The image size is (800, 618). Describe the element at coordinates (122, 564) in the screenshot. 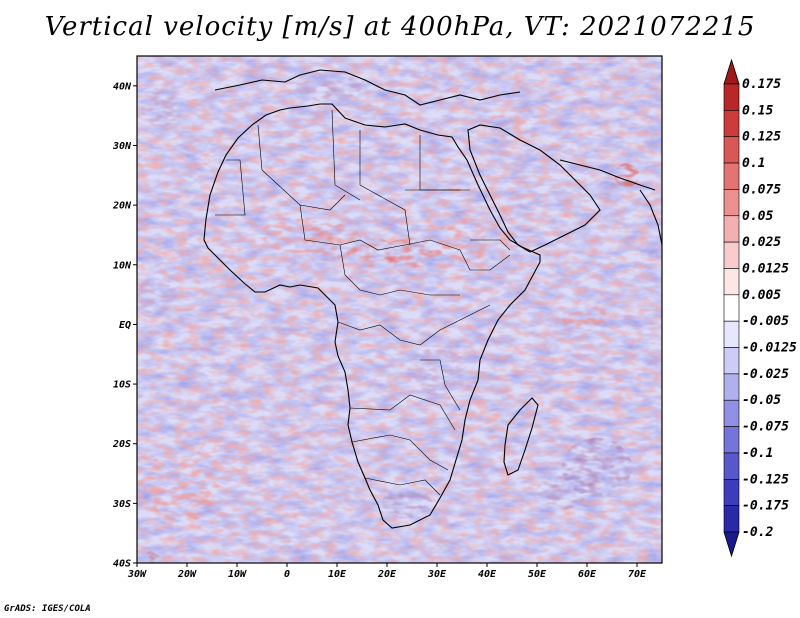

I see `lat-tick-label: 40S` at that location.